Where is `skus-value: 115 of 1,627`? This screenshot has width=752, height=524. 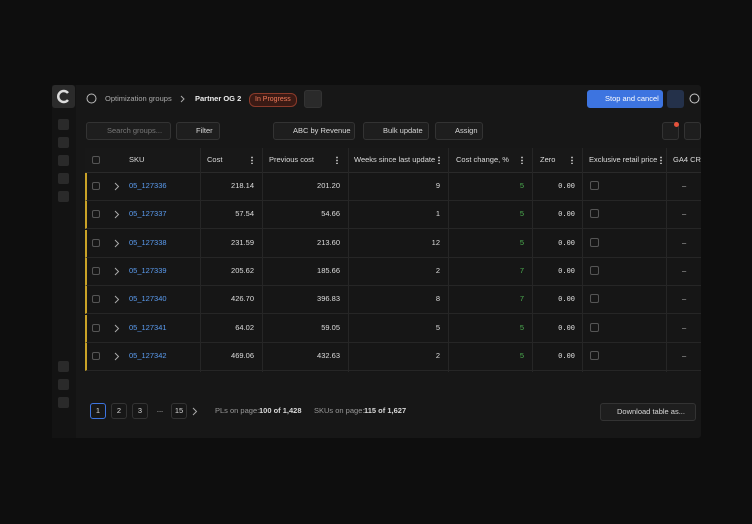 skus-value: 115 of 1,627 is located at coordinates (385, 410).